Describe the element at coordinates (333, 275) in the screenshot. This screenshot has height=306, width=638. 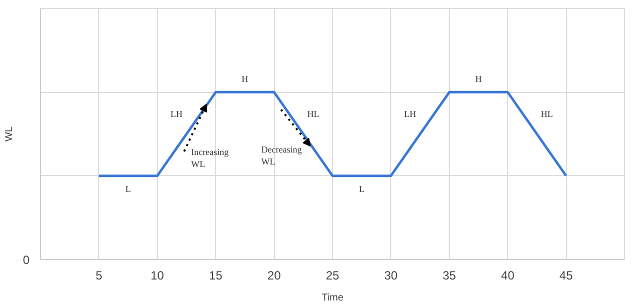
I see `x-tick-label: 25` at that location.